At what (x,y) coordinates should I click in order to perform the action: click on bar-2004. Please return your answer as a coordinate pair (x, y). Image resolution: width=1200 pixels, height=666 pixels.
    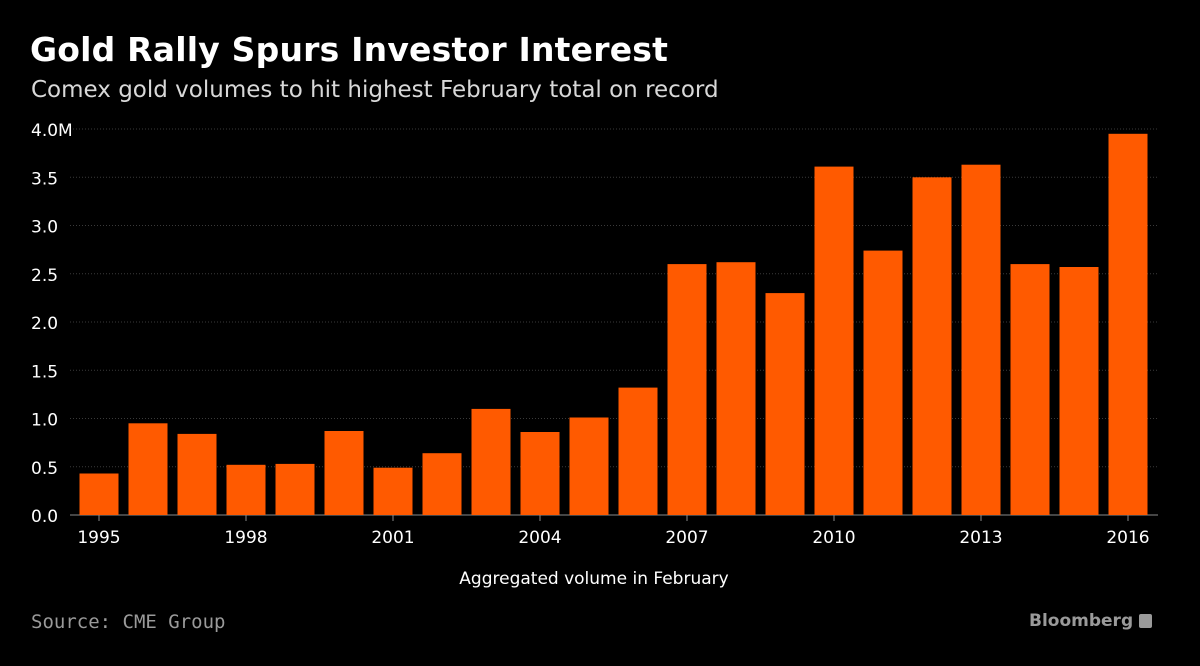
    Looking at the image, I should click on (540, 473).